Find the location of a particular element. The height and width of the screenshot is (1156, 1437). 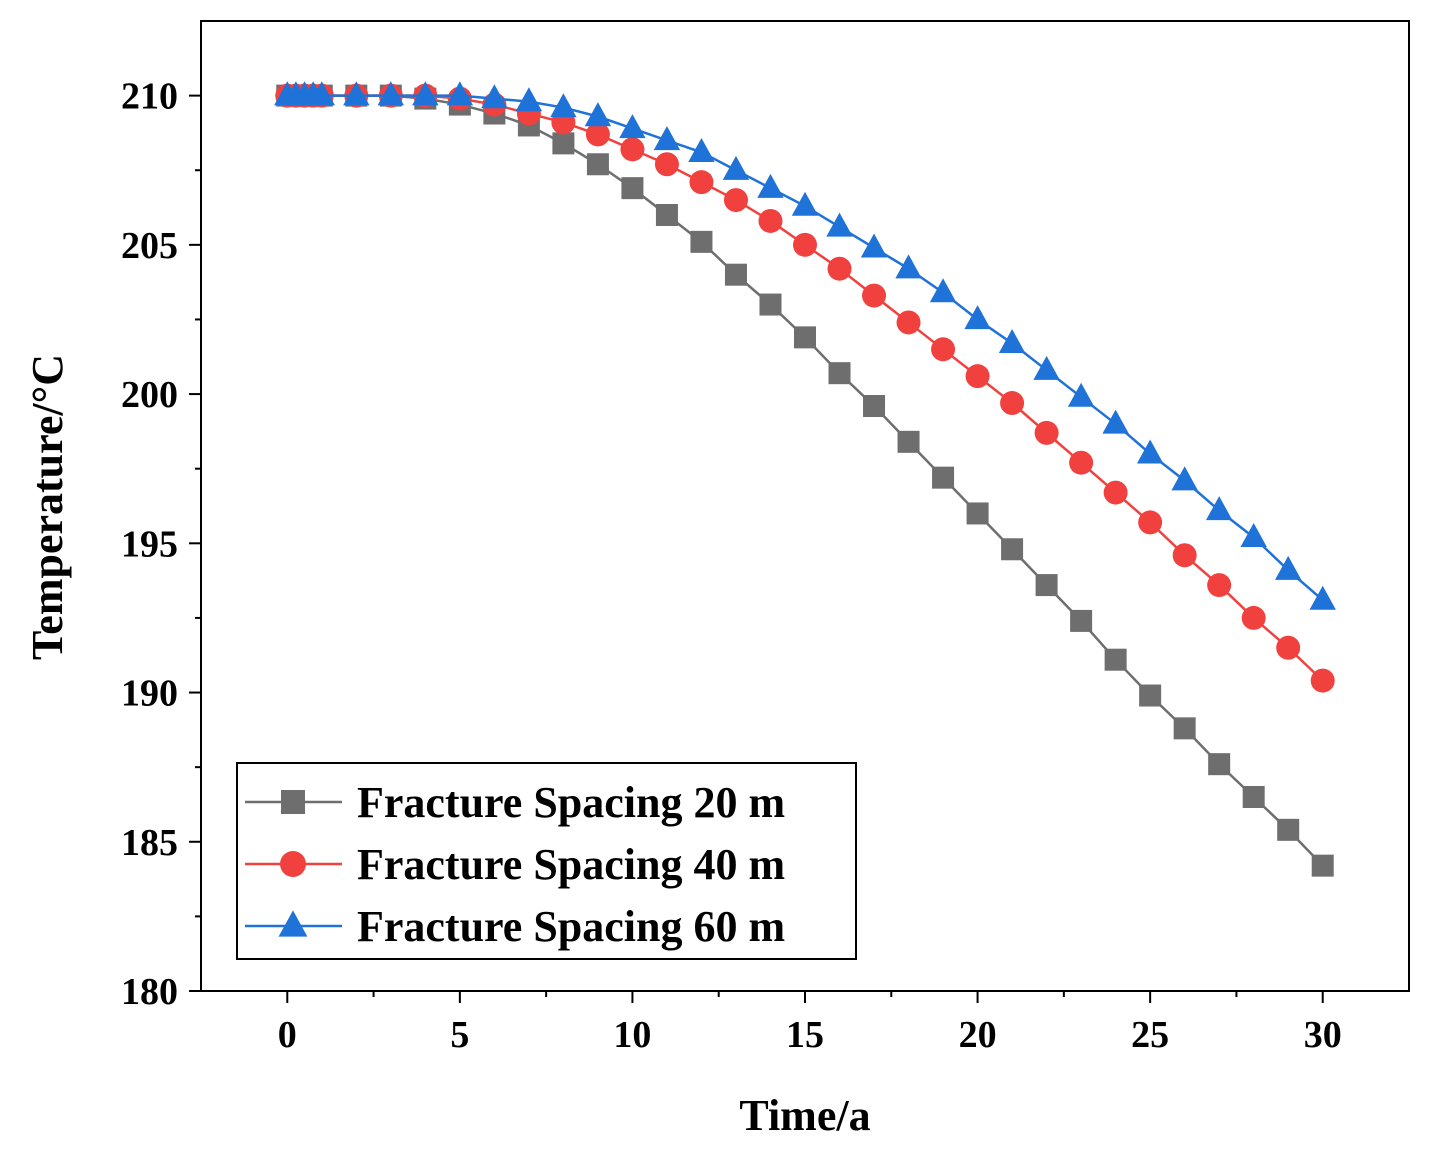

x-axis-label: Time/a is located at coordinates (804, 1115).